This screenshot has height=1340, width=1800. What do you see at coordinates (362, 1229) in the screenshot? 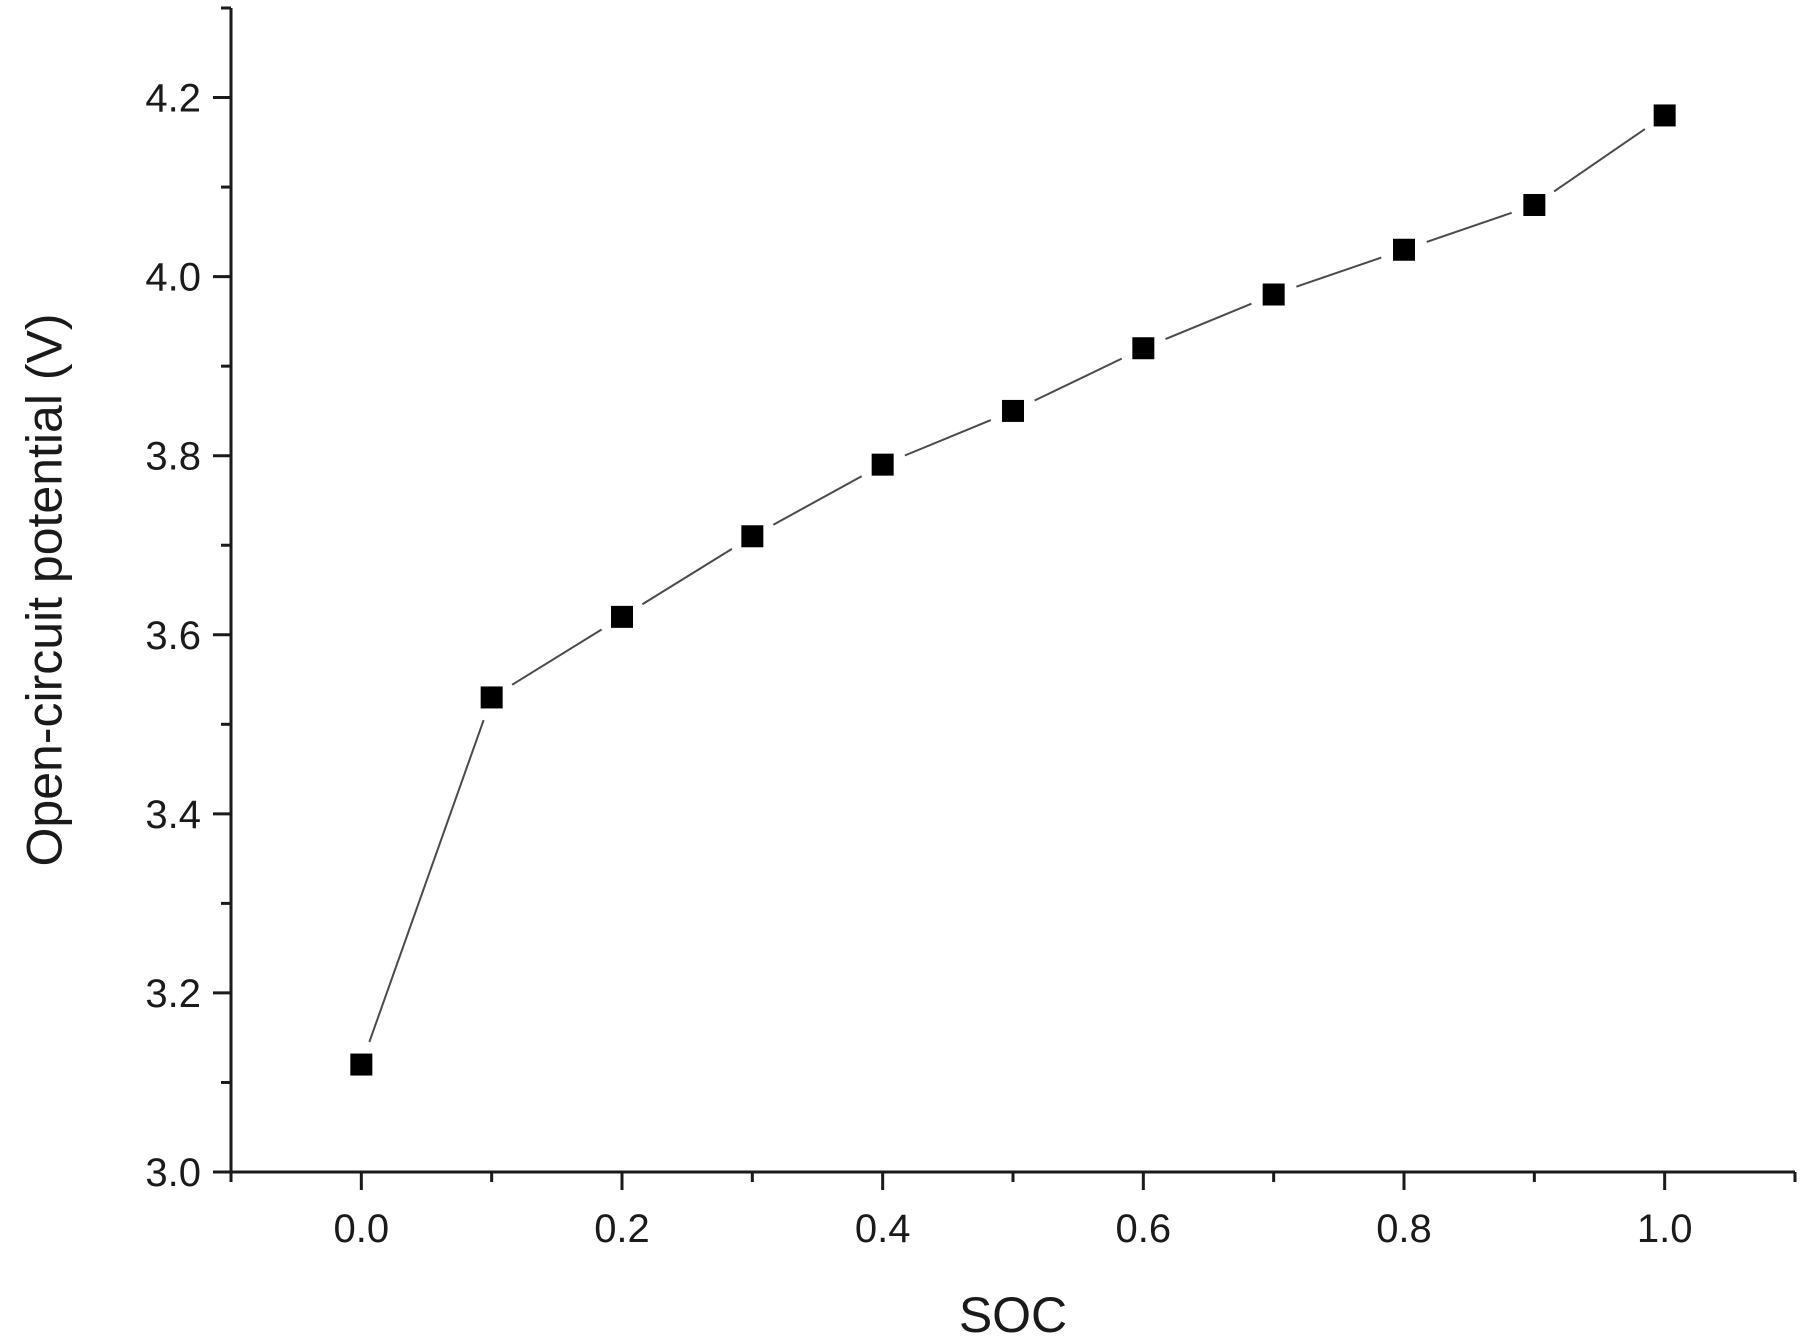
I see `x-tick-label: 0.0` at bounding box center [362, 1229].